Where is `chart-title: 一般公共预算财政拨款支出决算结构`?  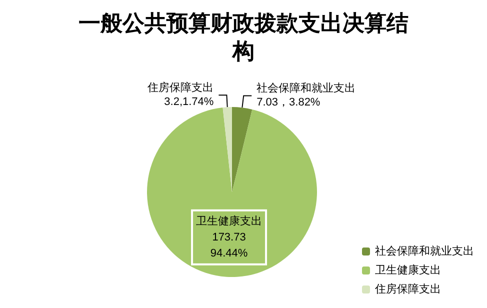 chart-title: 一般公共预算财政拨款支出决算结构 is located at coordinates (243, 37).